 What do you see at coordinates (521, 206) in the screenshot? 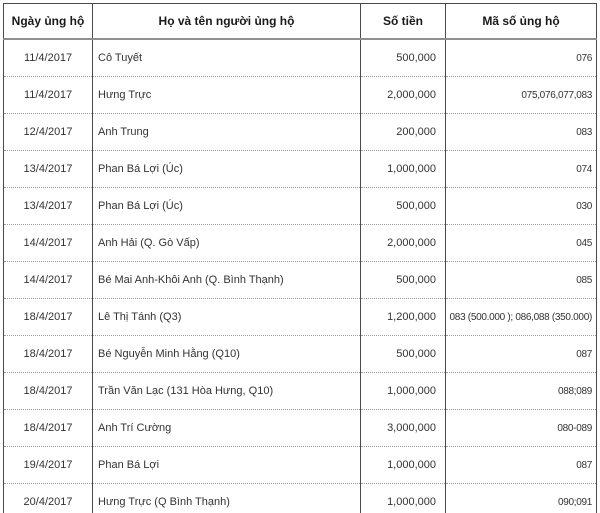
I see `cell-code: 030` at bounding box center [521, 206].